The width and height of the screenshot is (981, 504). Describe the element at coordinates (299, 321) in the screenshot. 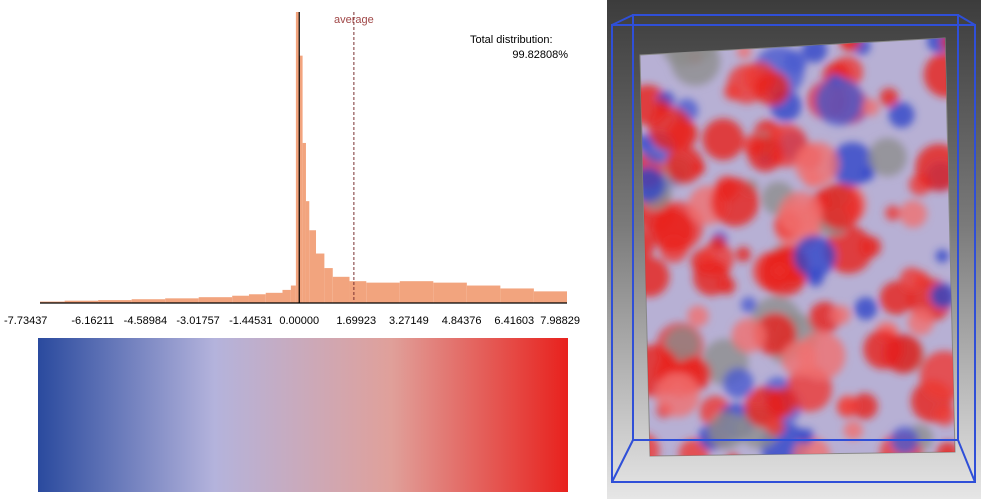

I see `x-tick-label: 0.00000` at that location.